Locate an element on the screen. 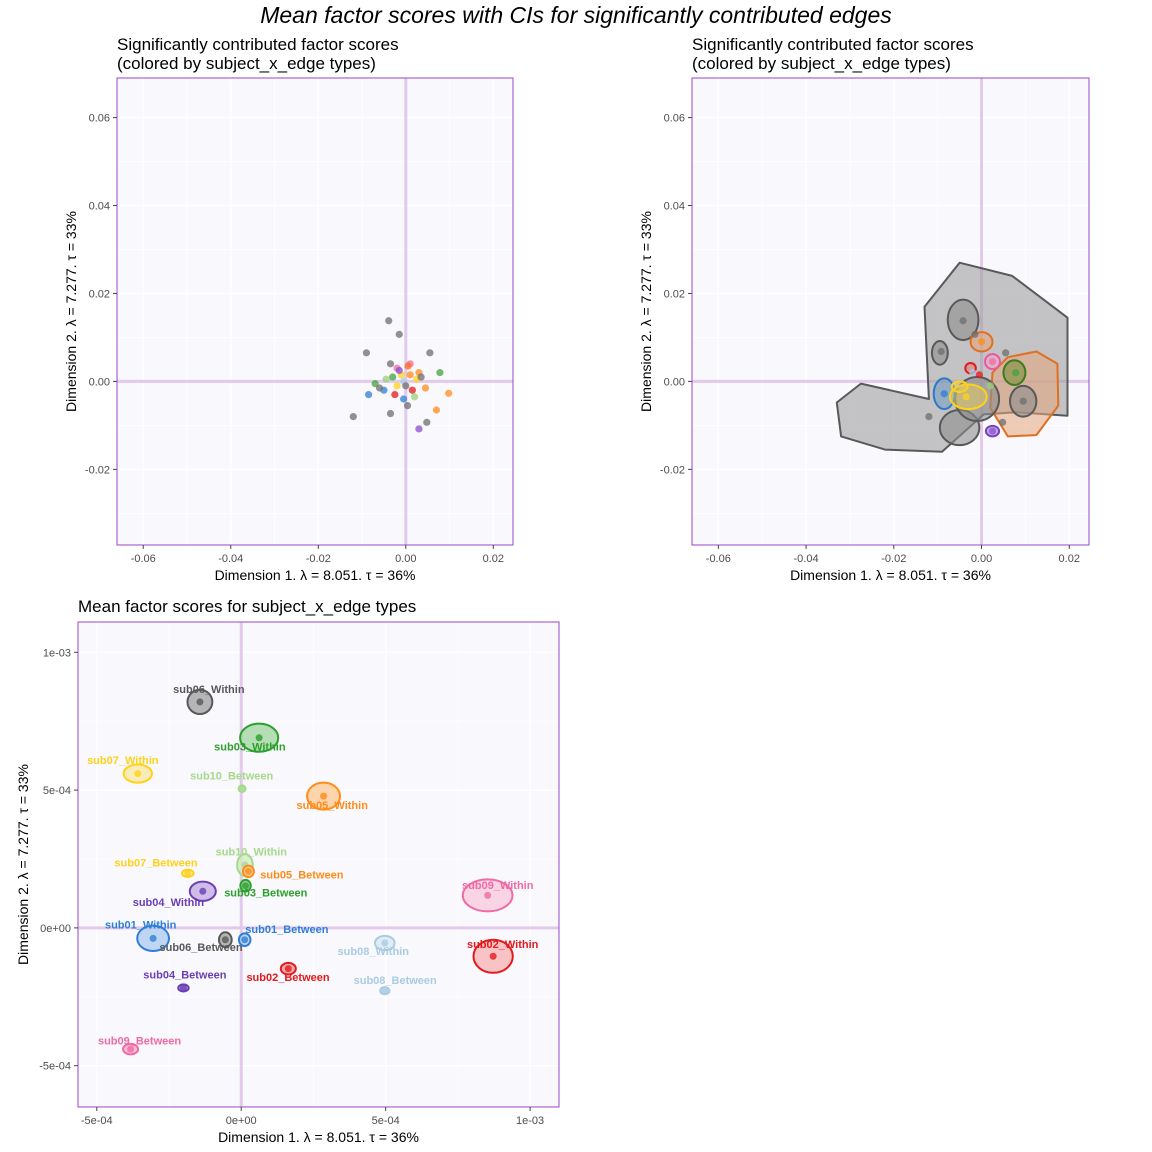  group-label: sub03_Between is located at coordinates (265, 894).